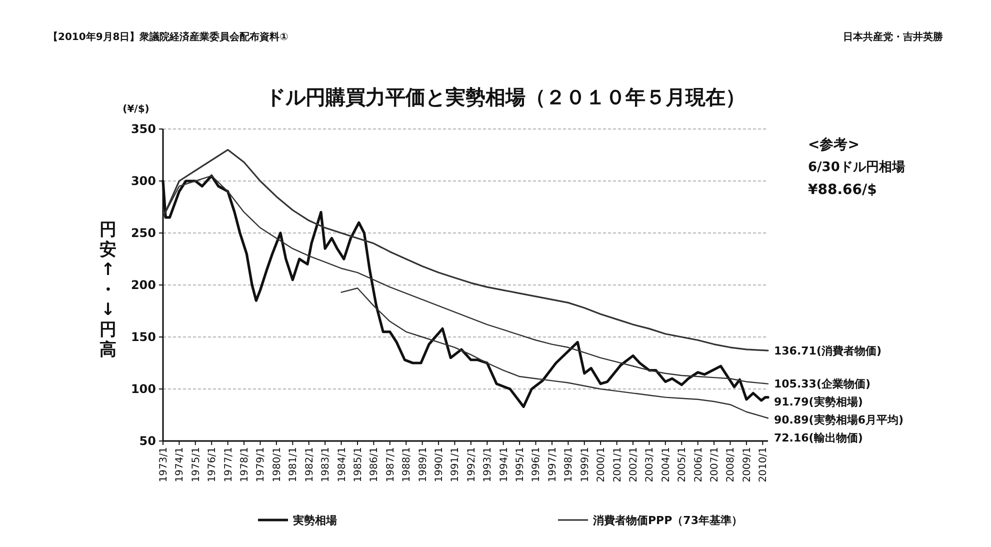  I want to click on x-tick-label: 2004/1, so click(666, 464).